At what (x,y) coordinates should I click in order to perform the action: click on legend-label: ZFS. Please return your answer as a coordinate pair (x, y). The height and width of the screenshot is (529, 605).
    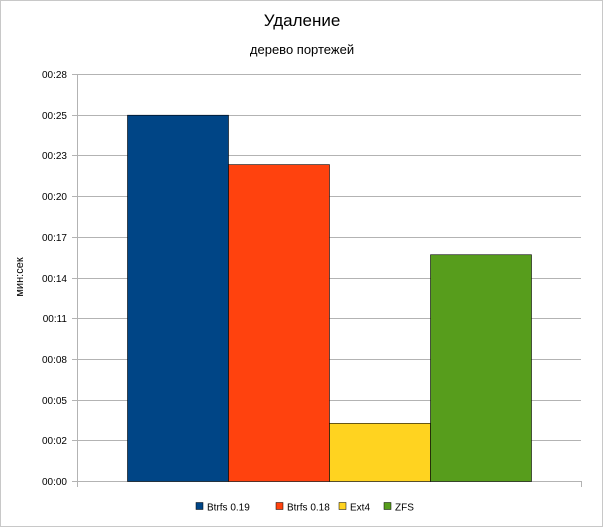
    Looking at the image, I should click on (404, 508).